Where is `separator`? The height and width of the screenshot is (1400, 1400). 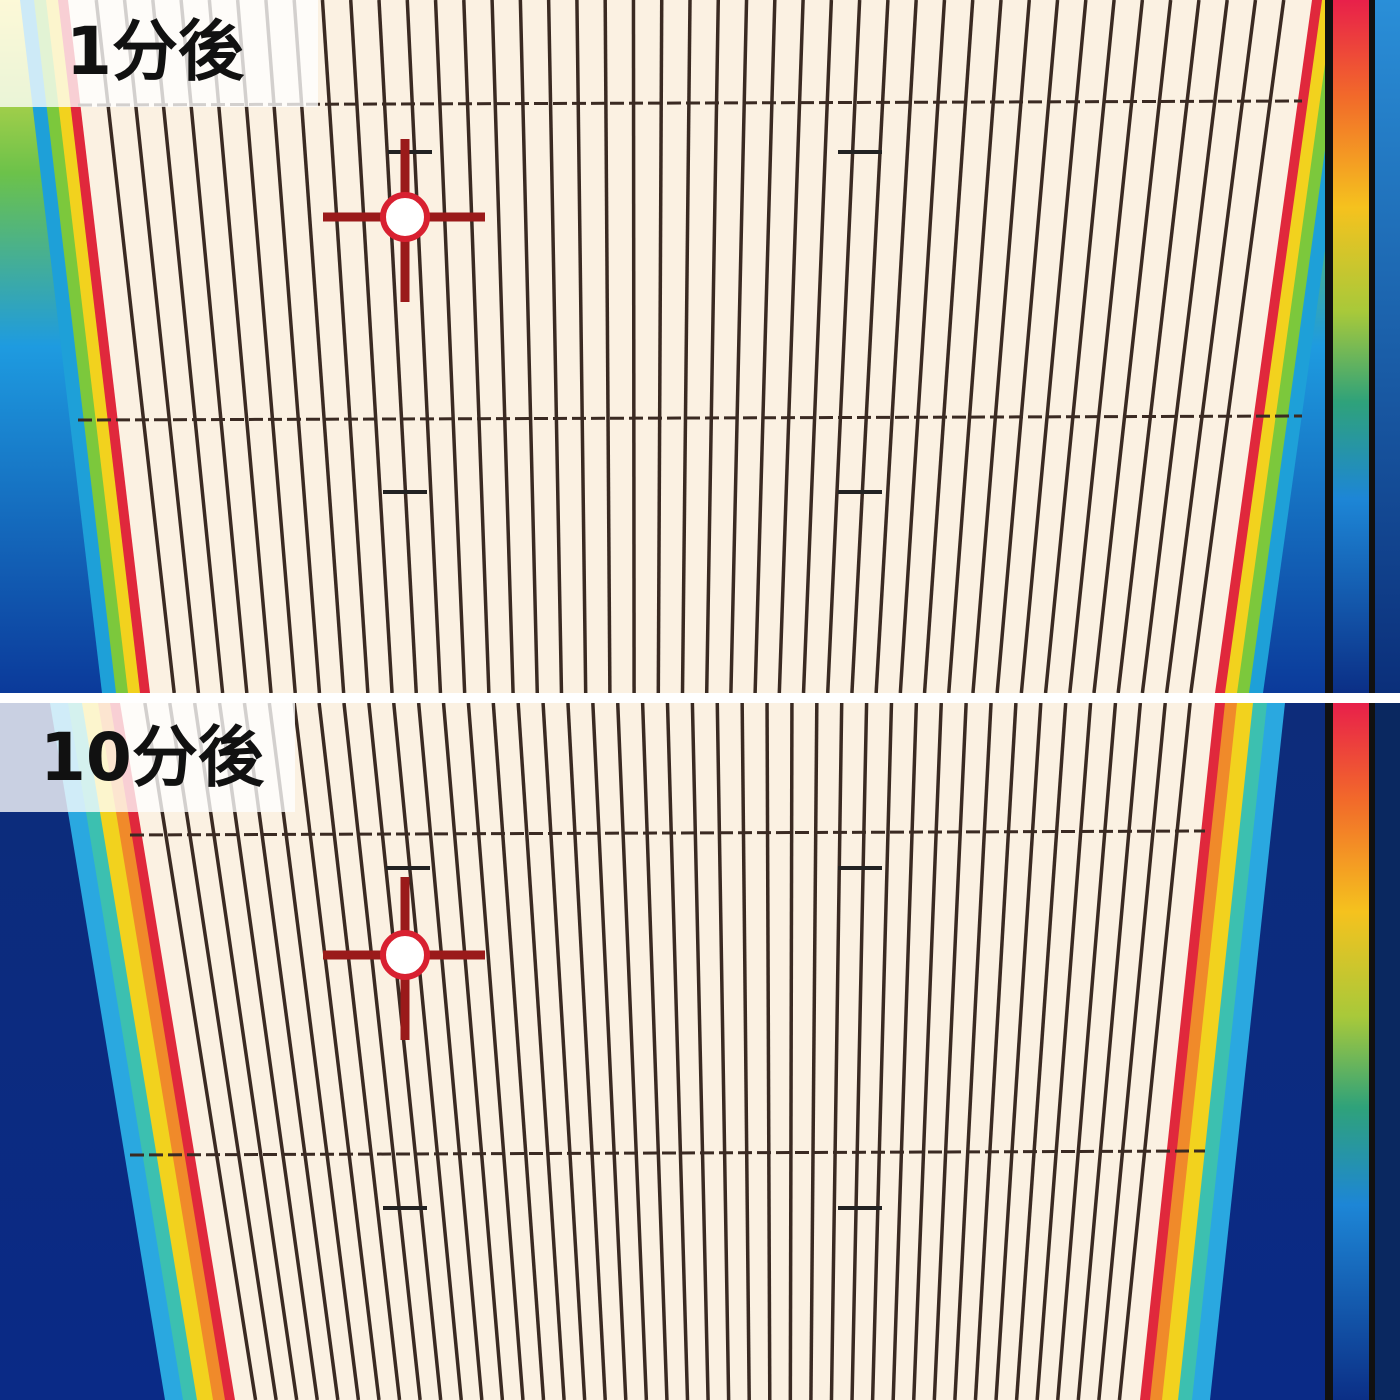
separator is located at coordinates (700, 698).